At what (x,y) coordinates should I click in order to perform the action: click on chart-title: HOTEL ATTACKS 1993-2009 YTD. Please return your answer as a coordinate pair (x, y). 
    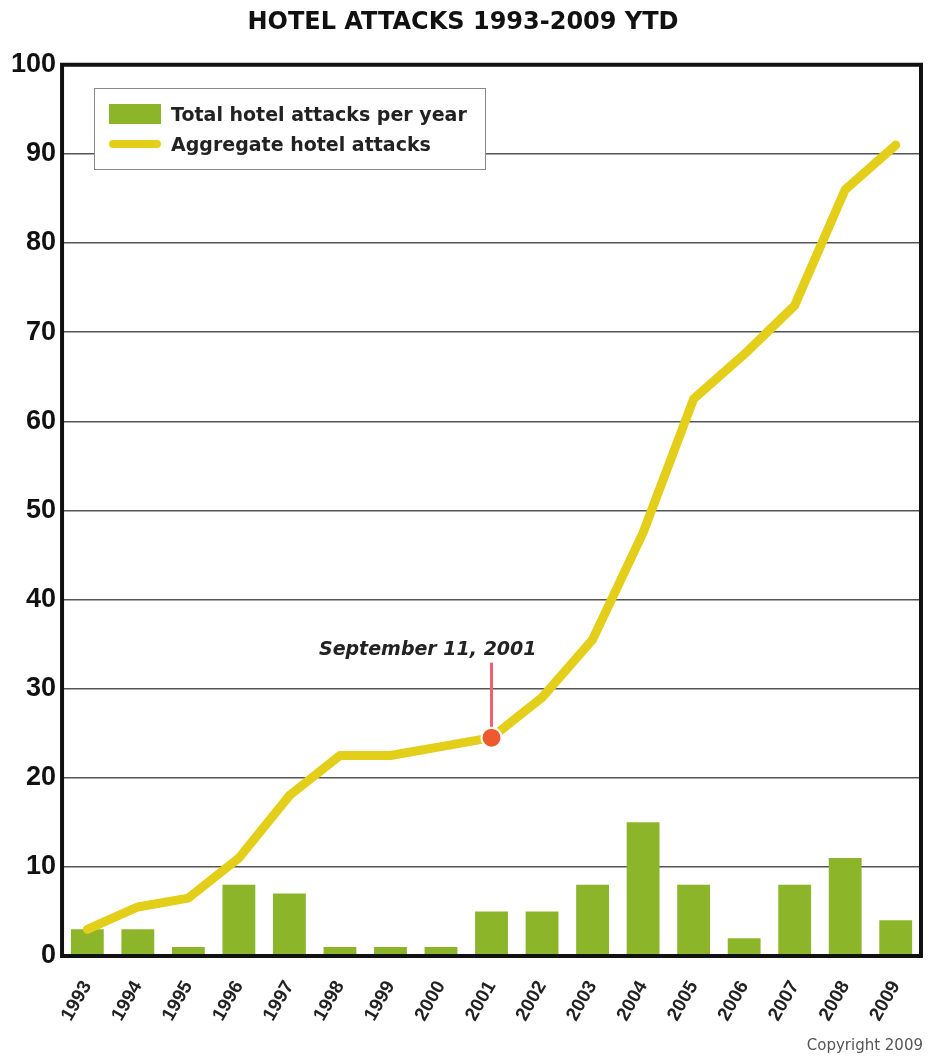
    Looking at the image, I should click on (463, 20).